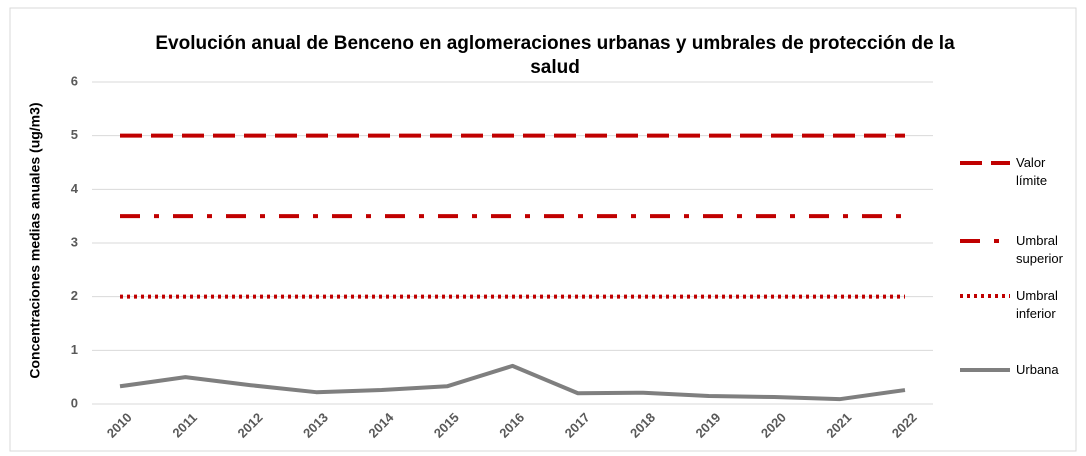  What do you see at coordinates (74, 402) in the screenshot?
I see `y-tick-label: 0` at bounding box center [74, 402].